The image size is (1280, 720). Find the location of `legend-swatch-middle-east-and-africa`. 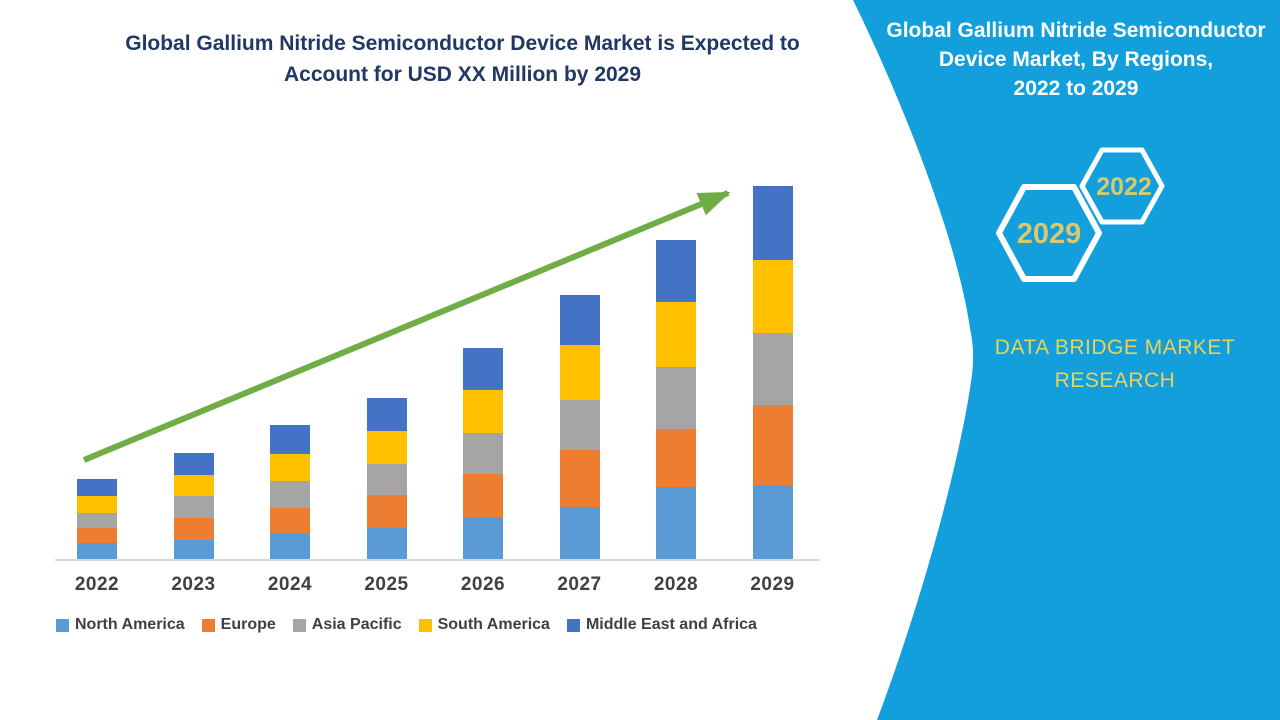

legend-swatch-middle-east-and-africa is located at coordinates (573, 625).